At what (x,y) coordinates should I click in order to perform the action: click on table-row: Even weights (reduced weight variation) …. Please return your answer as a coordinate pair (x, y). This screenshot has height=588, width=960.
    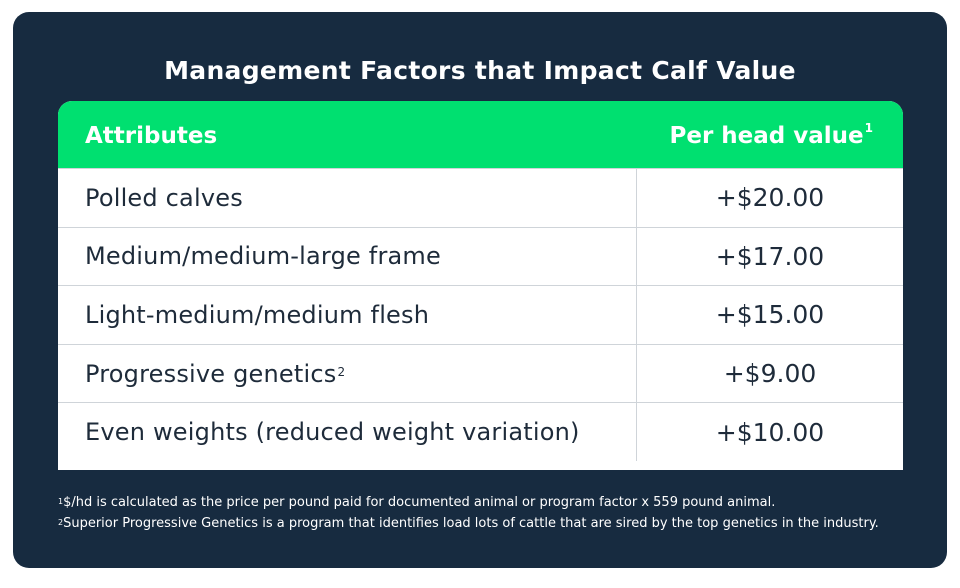
    Looking at the image, I should click on (480, 431).